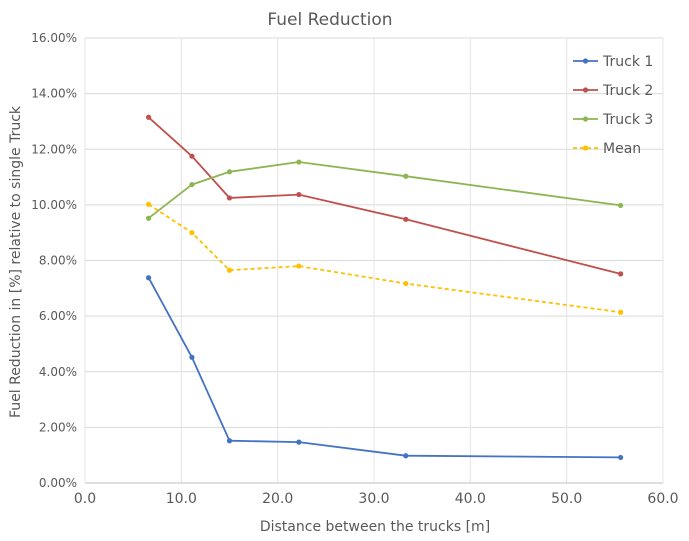 The height and width of the screenshot is (541, 689). I want to click on chart-title: Fuel Reduction, so click(329, 20).